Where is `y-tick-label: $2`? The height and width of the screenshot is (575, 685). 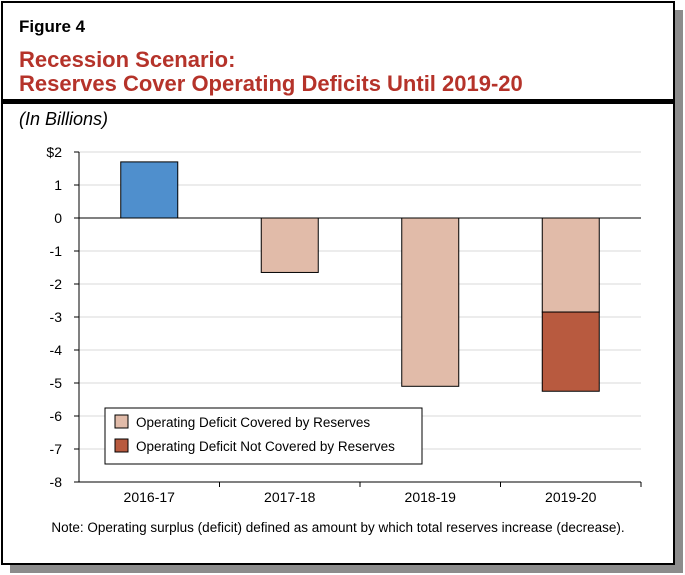
y-tick-label: $2 is located at coordinates (54, 152).